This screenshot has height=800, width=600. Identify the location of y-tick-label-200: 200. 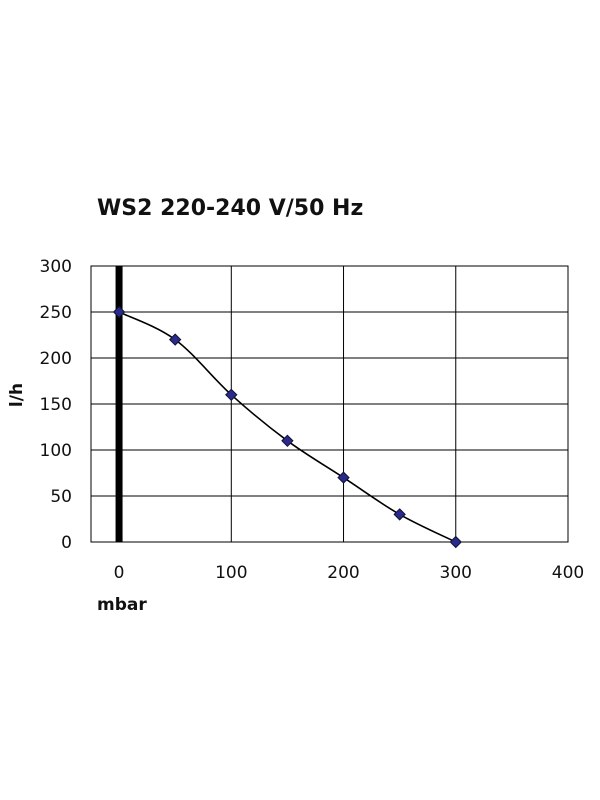
(56, 359).